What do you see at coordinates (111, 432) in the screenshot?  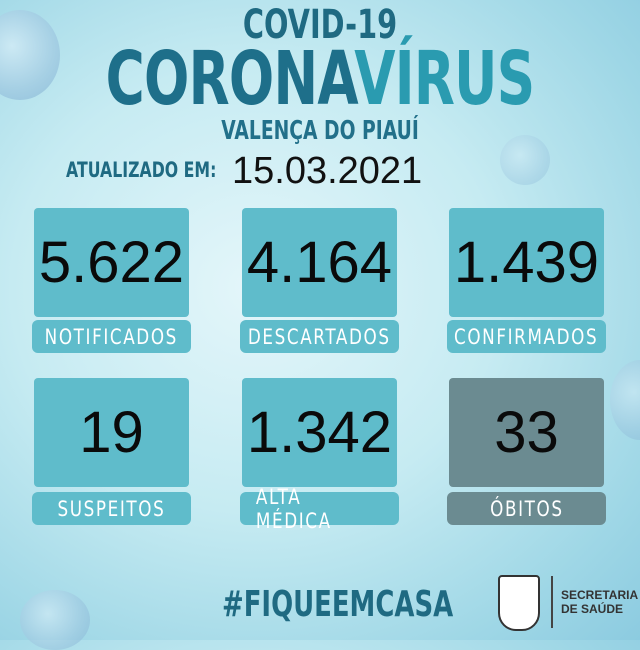 I see `suspected-value: 19` at bounding box center [111, 432].